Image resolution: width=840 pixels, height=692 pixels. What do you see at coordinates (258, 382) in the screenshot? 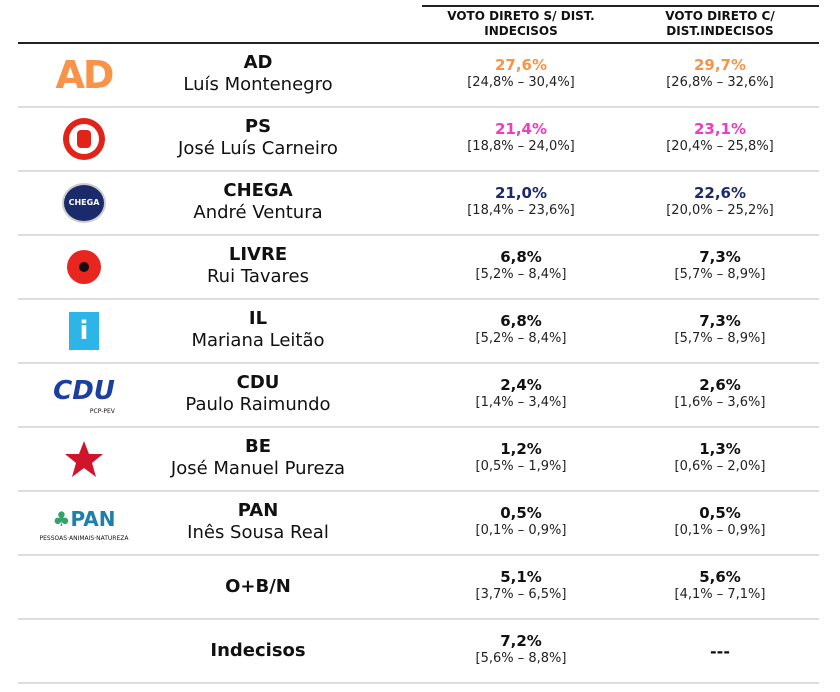
I see `party-name: CDU` at bounding box center [258, 382].